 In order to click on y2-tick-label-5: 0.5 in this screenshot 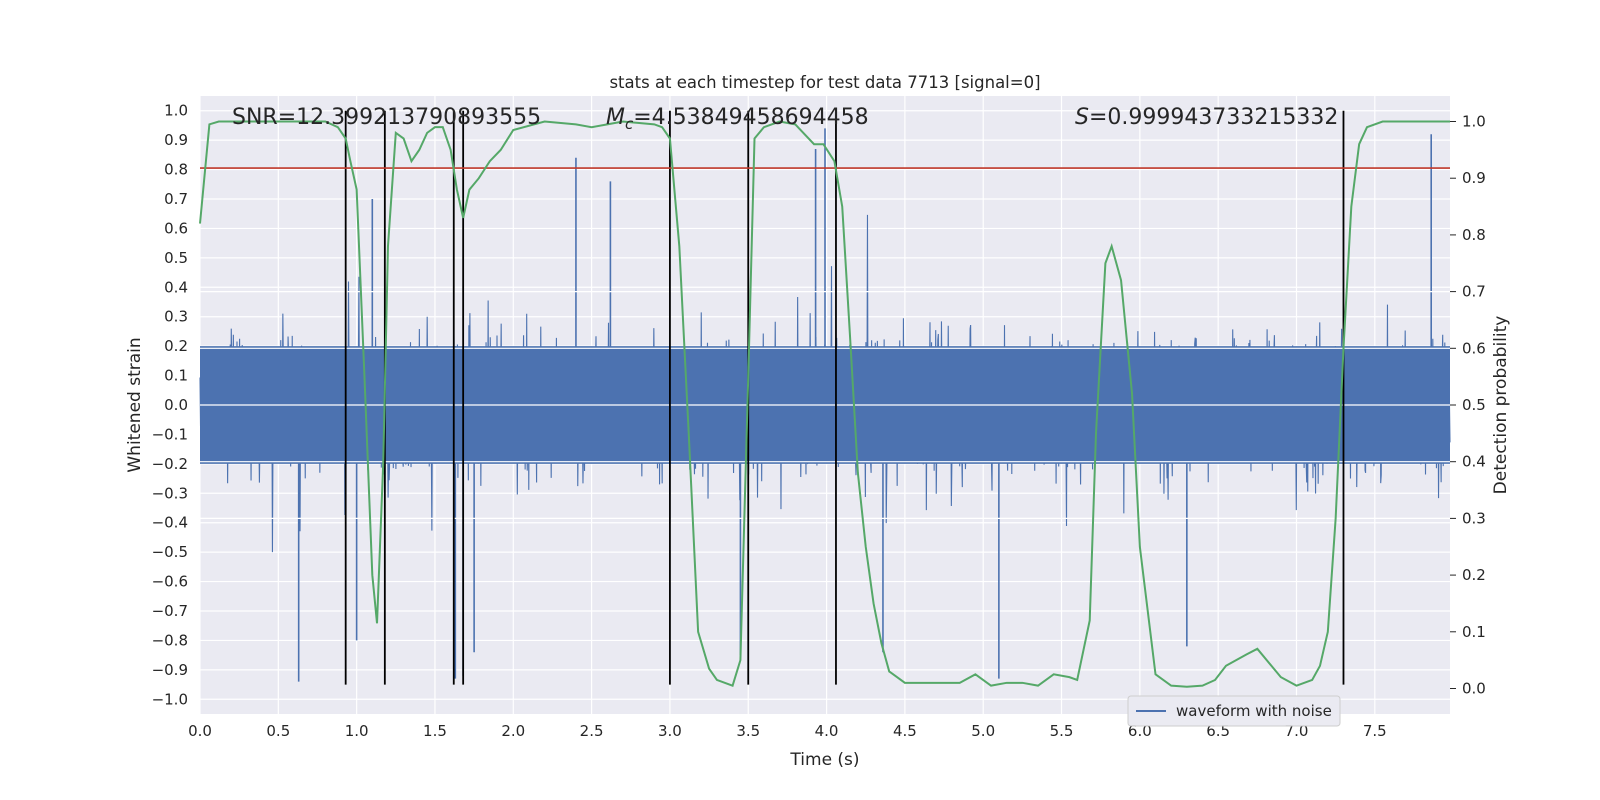, I will do `click(1474, 405)`.